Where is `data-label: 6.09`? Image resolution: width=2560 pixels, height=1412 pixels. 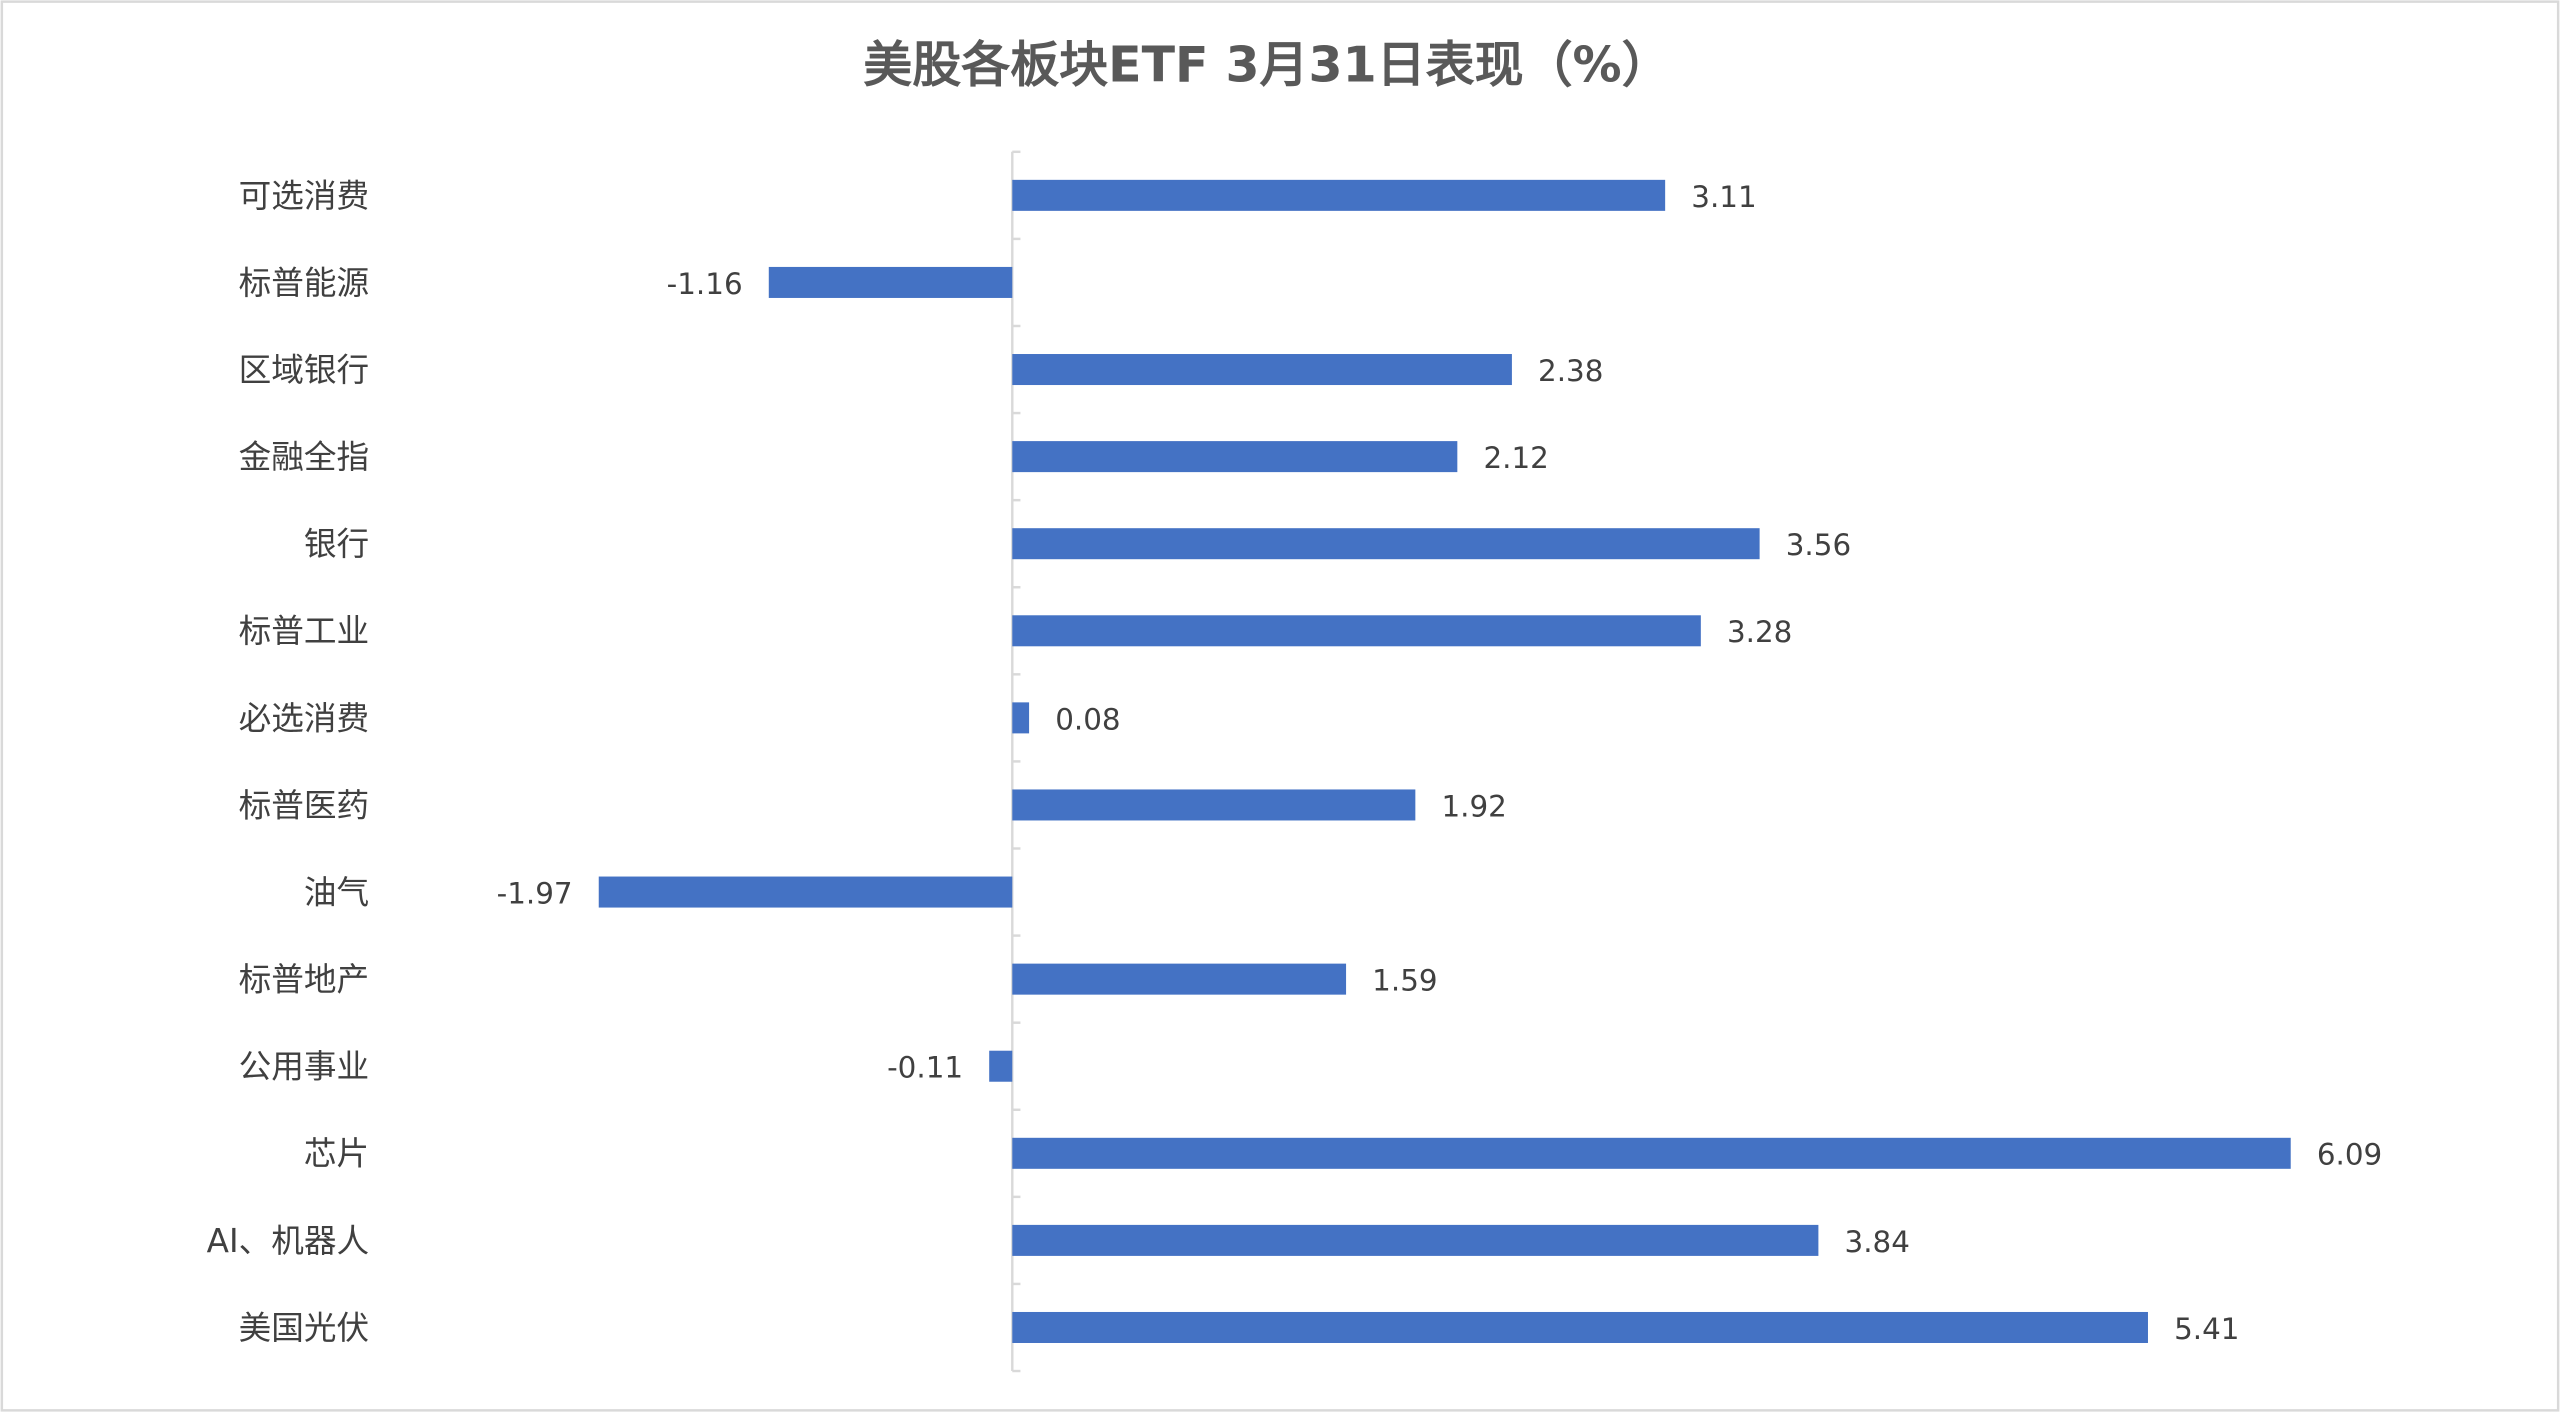 data-label: 6.09 is located at coordinates (2349, 1155).